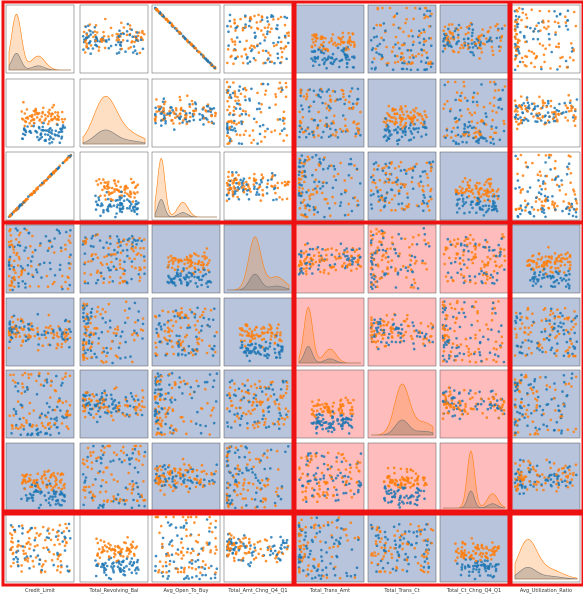 This screenshot has width=583, height=597. Describe the element at coordinates (546, 259) in the screenshot. I see `panel-background` at that location.